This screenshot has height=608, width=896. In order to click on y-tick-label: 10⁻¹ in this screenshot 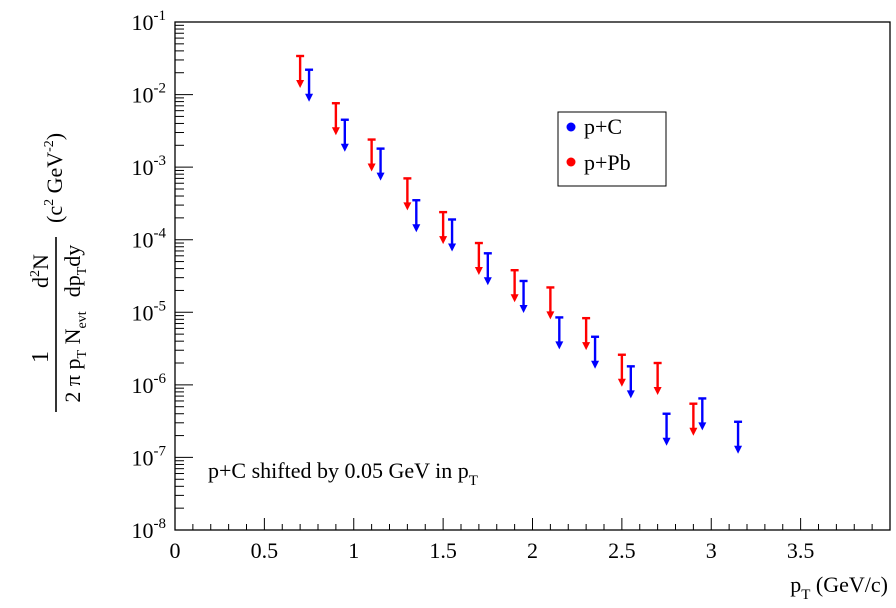, I will do `click(149, 21)`.